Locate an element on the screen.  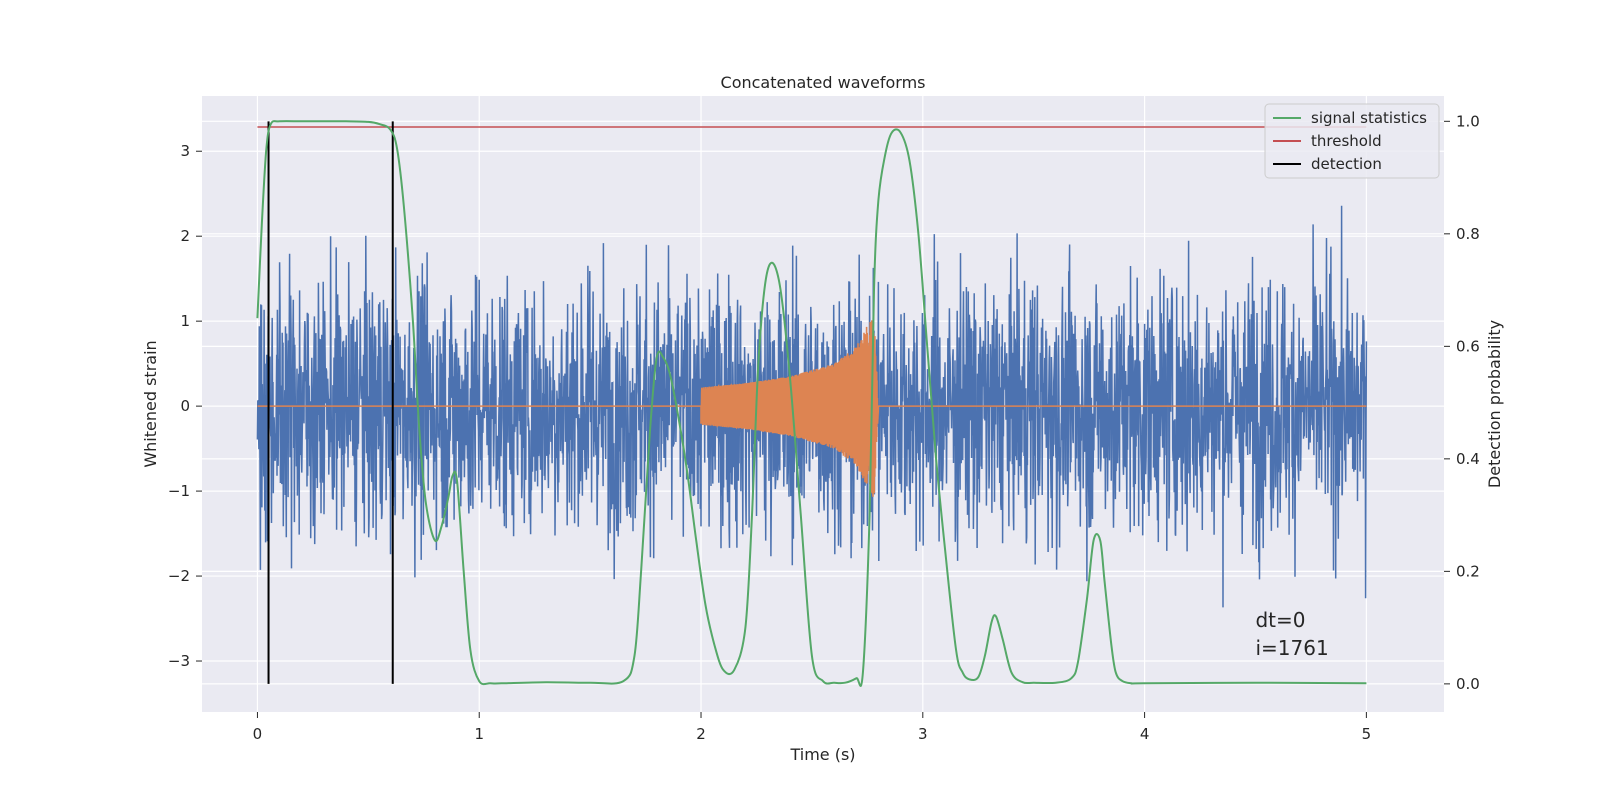
x-axis-label: Time (s) is located at coordinates (822, 754).